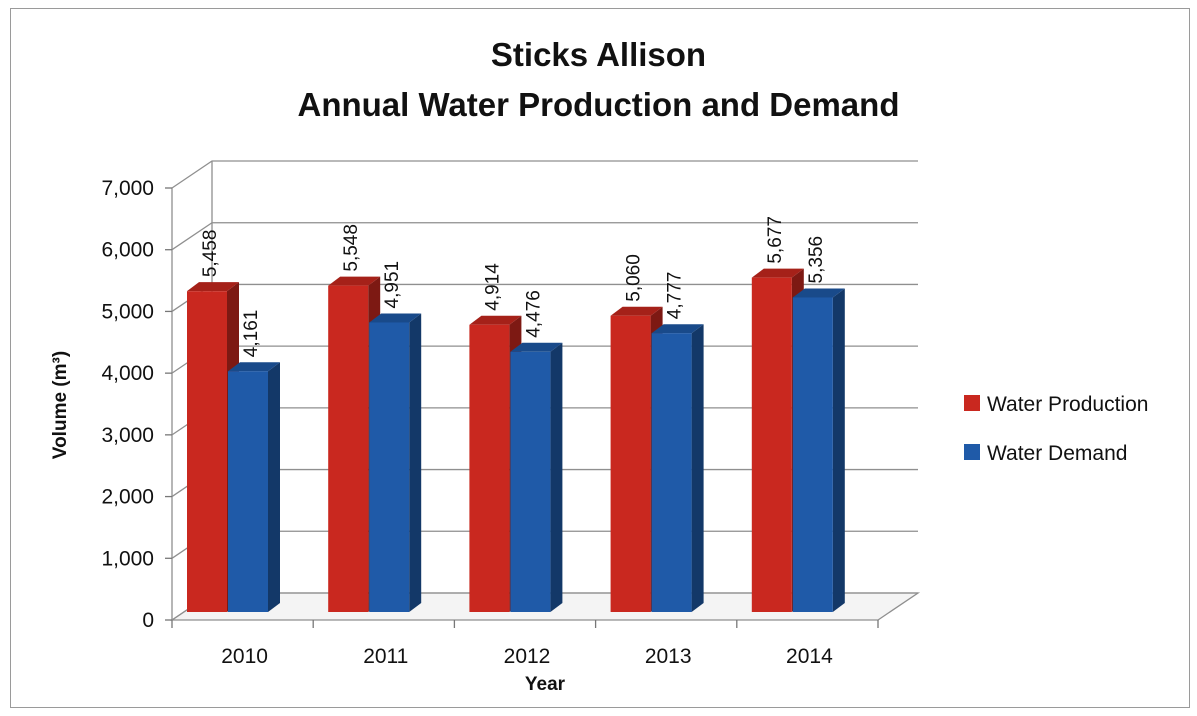 The width and height of the screenshot is (1197, 716). What do you see at coordinates (668, 656) in the screenshot?
I see `x-tick-label: 2013` at bounding box center [668, 656].